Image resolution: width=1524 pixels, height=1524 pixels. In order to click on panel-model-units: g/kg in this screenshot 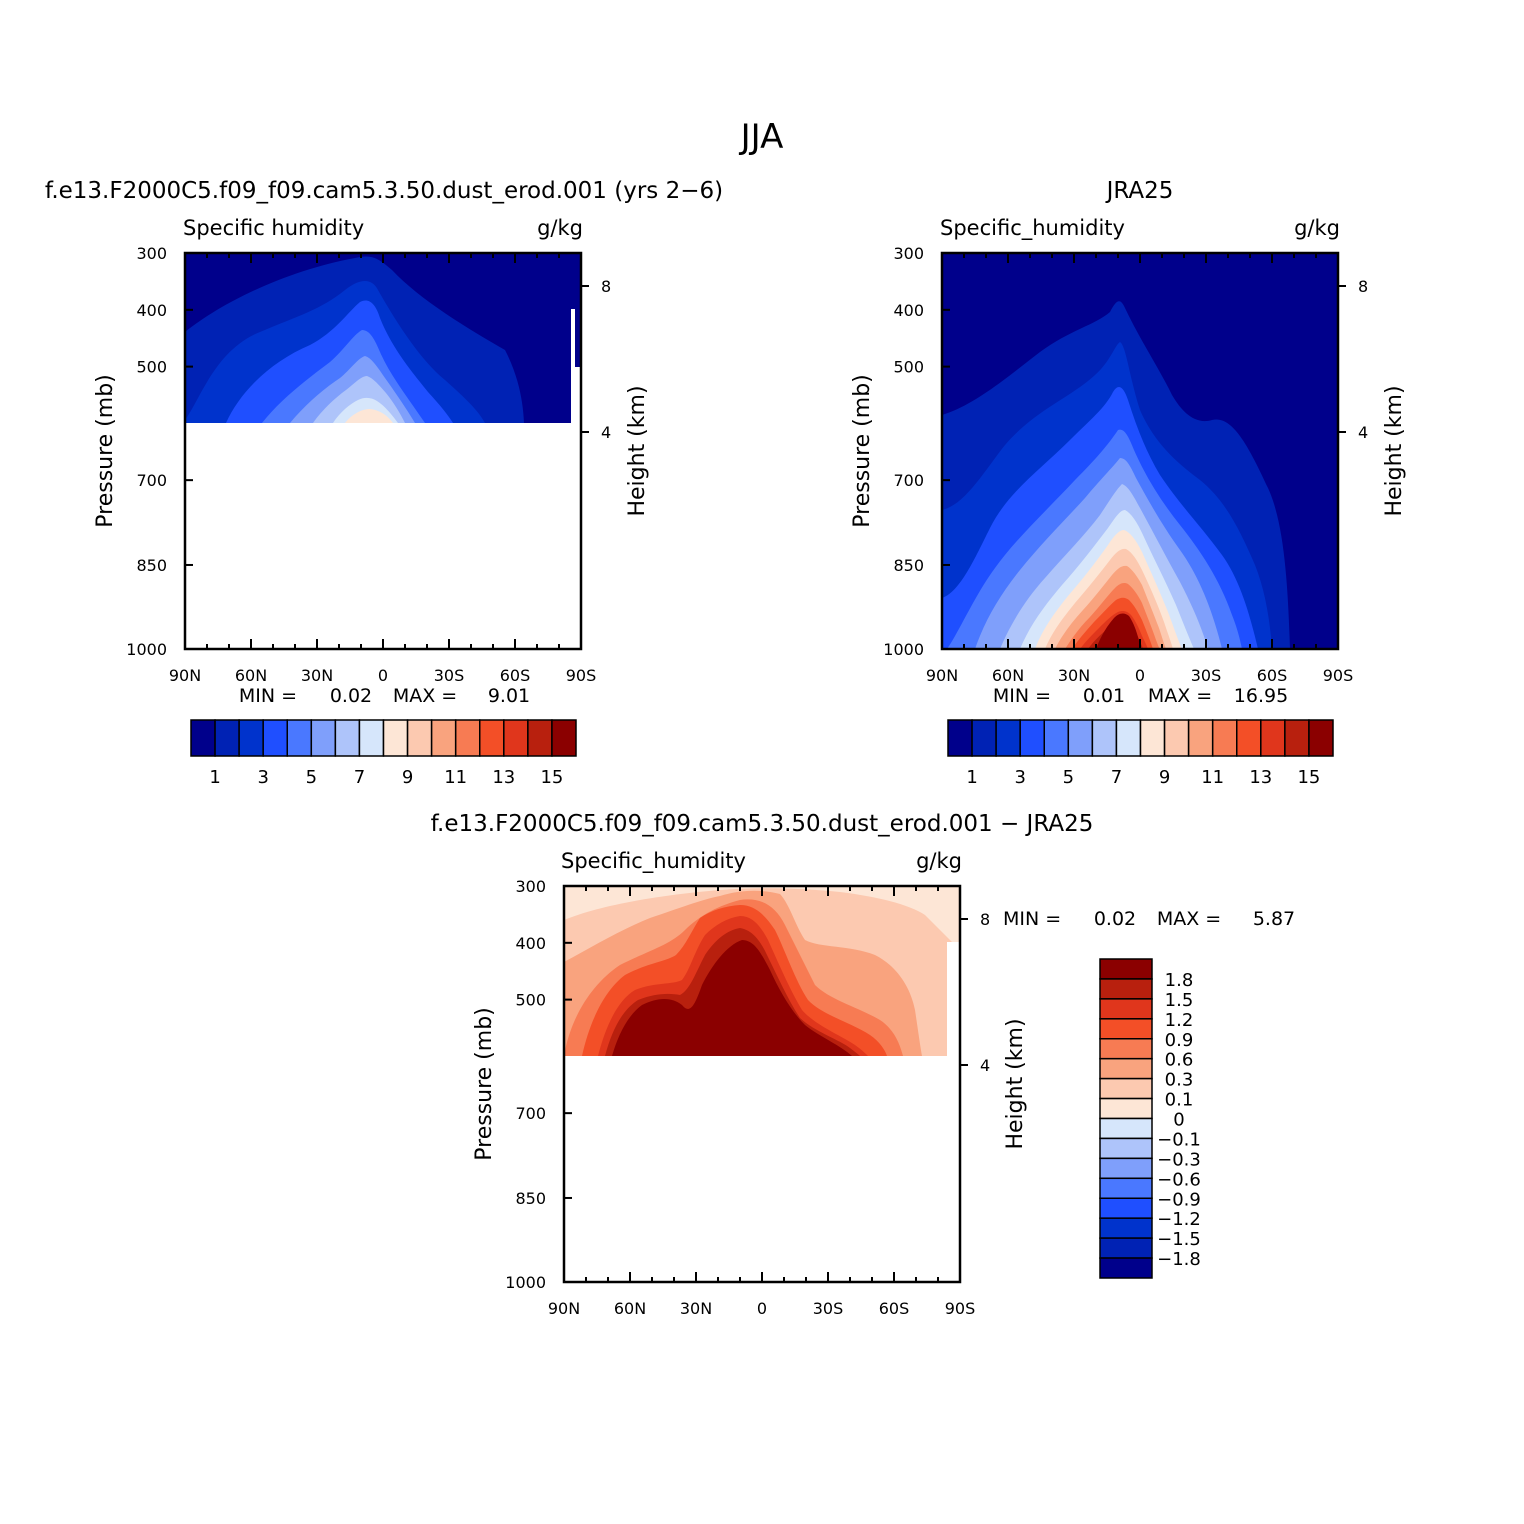, I will do `click(560, 228)`.